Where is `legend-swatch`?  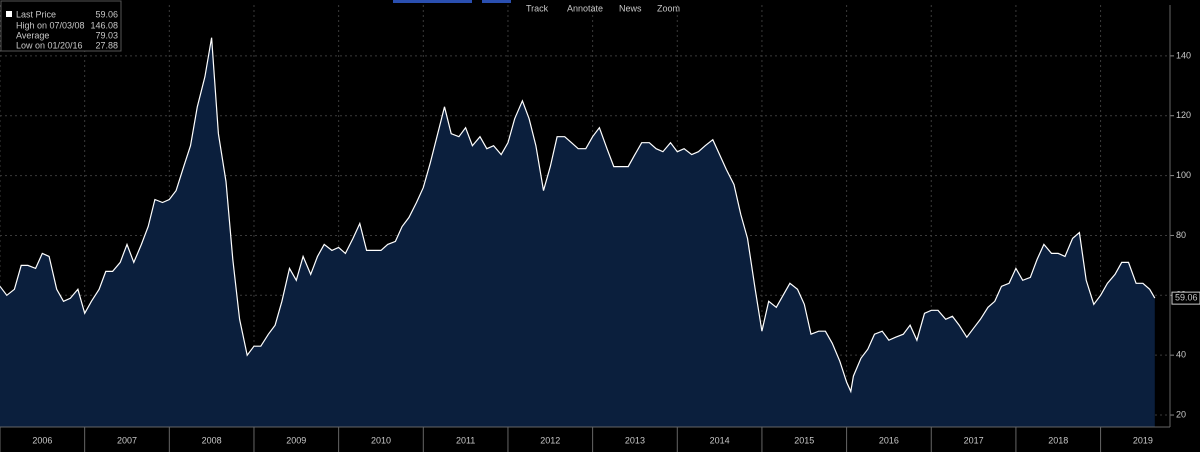
legend-swatch is located at coordinates (9, 14).